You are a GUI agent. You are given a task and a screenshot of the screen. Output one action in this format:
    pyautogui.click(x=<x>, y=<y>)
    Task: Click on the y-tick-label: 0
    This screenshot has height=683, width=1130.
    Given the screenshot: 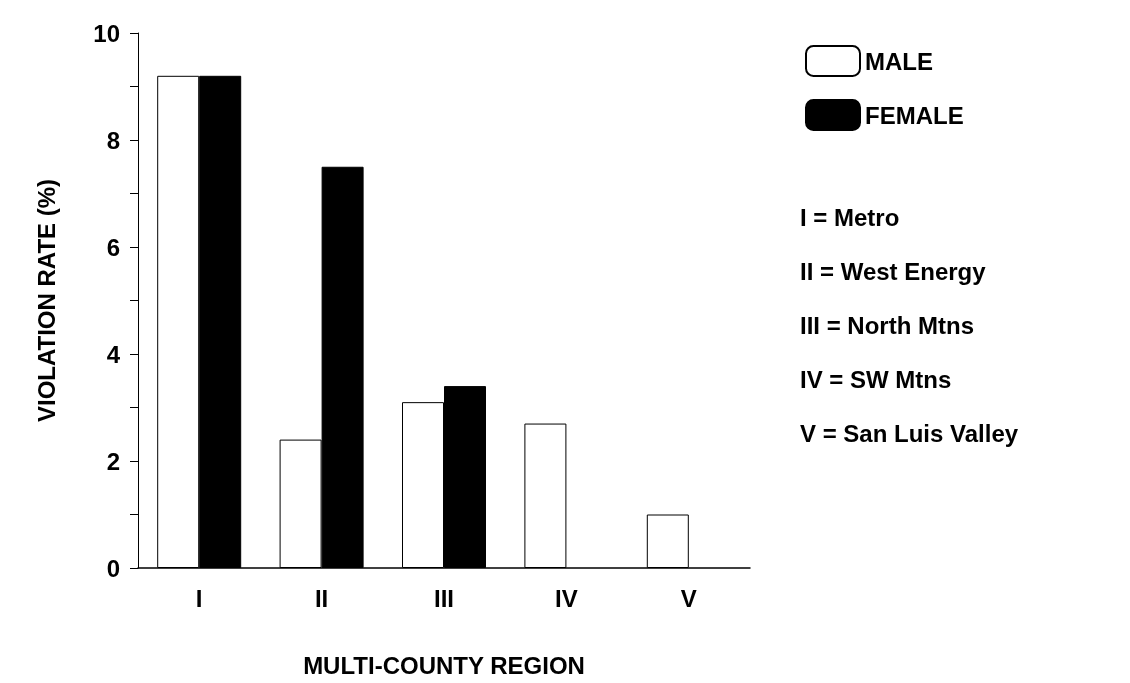 What is the action you would take?
    pyautogui.click(x=113, y=568)
    